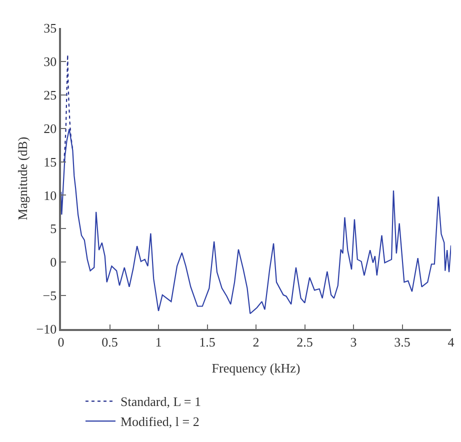 The width and height of the screenshot is (461, 442). I want to click on x-tick-label: 0.5, so click(110, 342).